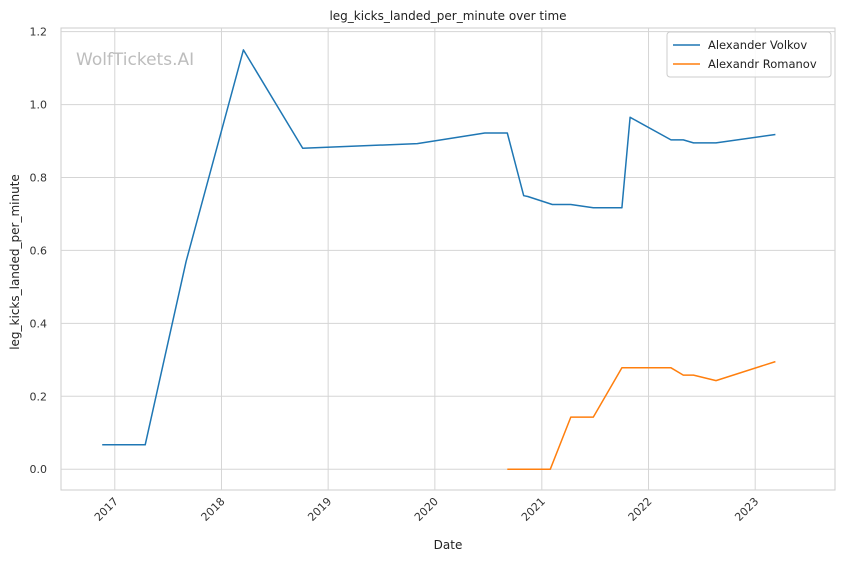 This screenshot has width=844, height=561. What do you see at coordinates (39, 323) in the screenshot?
I see `y-tick-label: 0.4` at bounding box center [39, 323].